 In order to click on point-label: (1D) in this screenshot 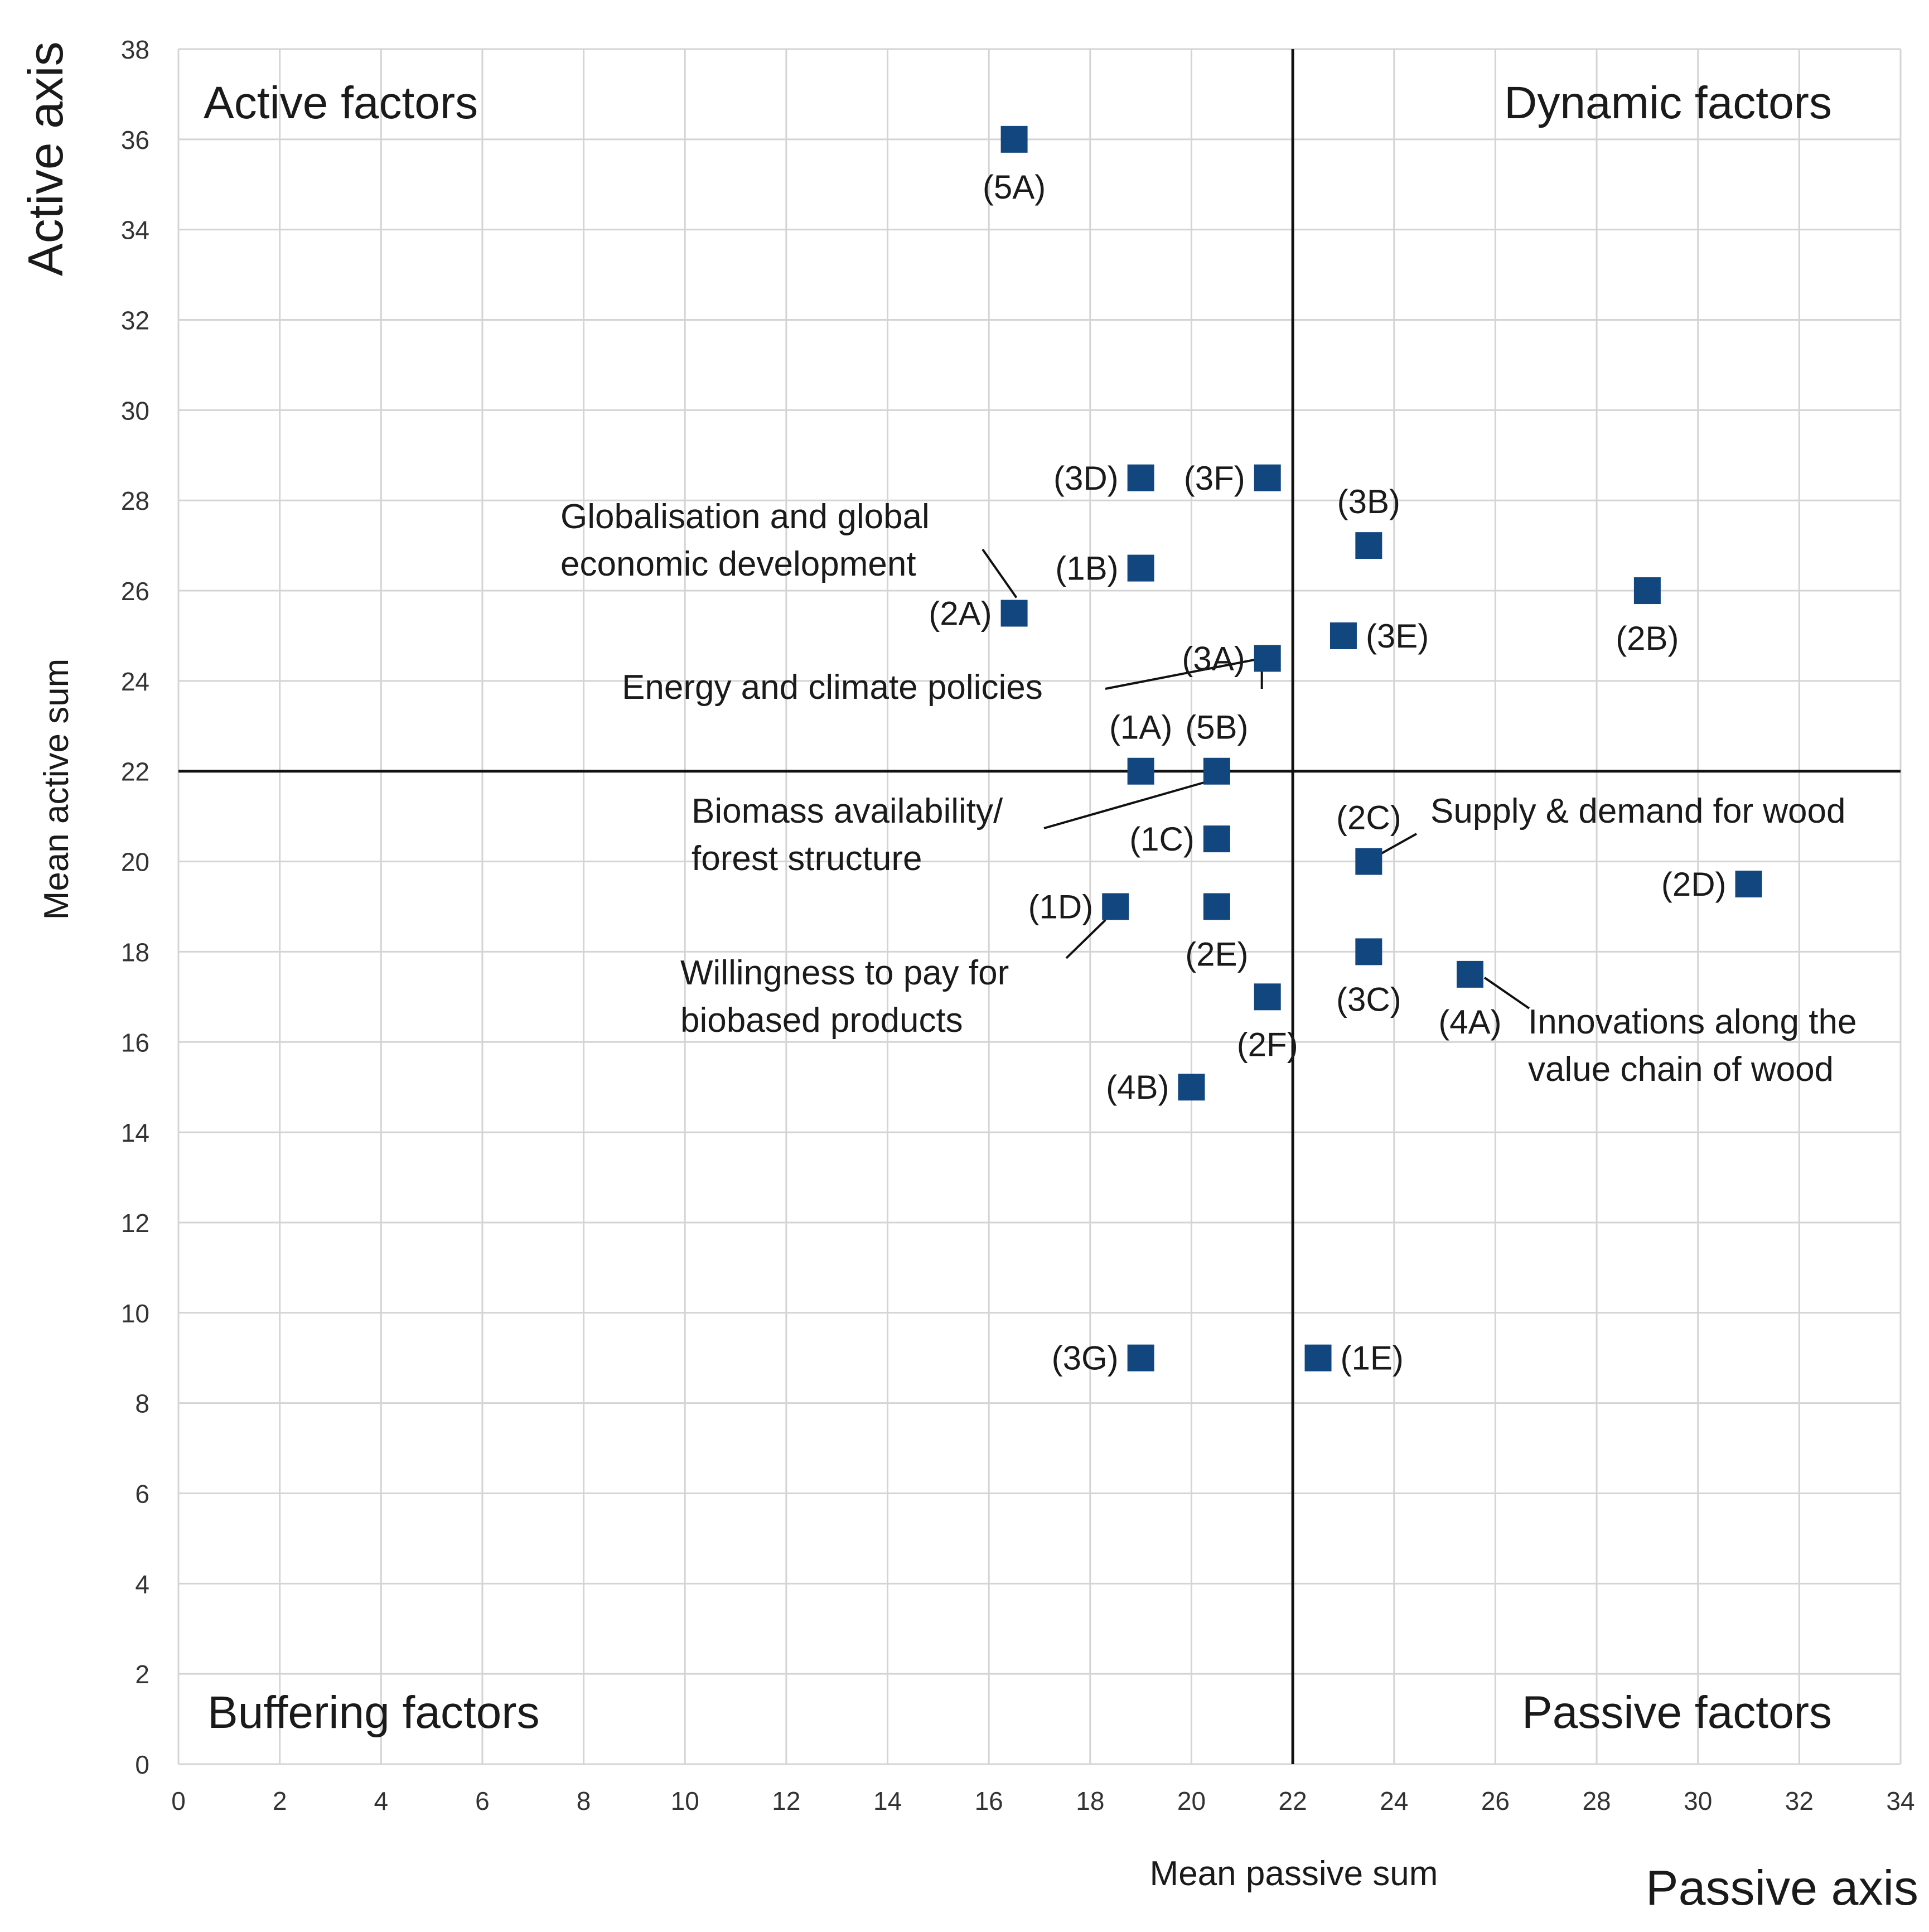, I will do `click(1061, 907)`.